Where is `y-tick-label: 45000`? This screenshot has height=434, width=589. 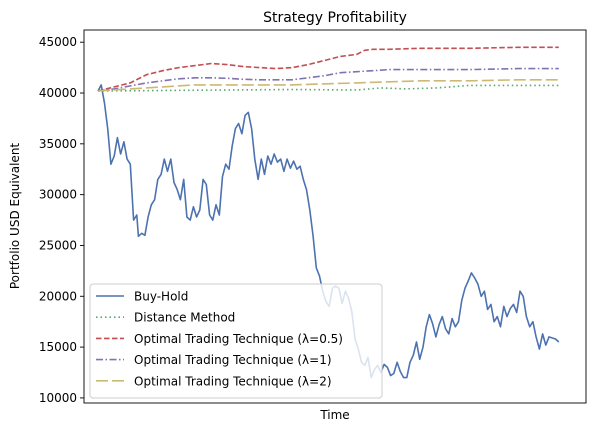
y-tick-label: 45000 is located at coordinates (58, 42).